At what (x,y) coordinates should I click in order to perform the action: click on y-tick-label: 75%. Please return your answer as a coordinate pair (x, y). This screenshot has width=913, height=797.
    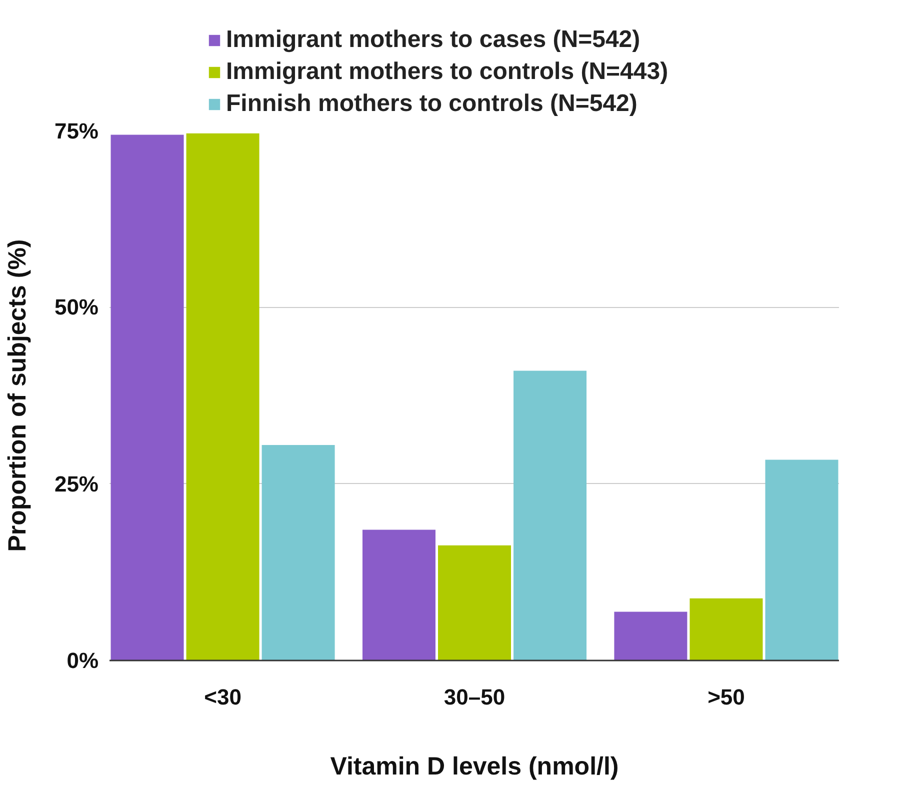
    Looking at the image, I should click on (76, 131).